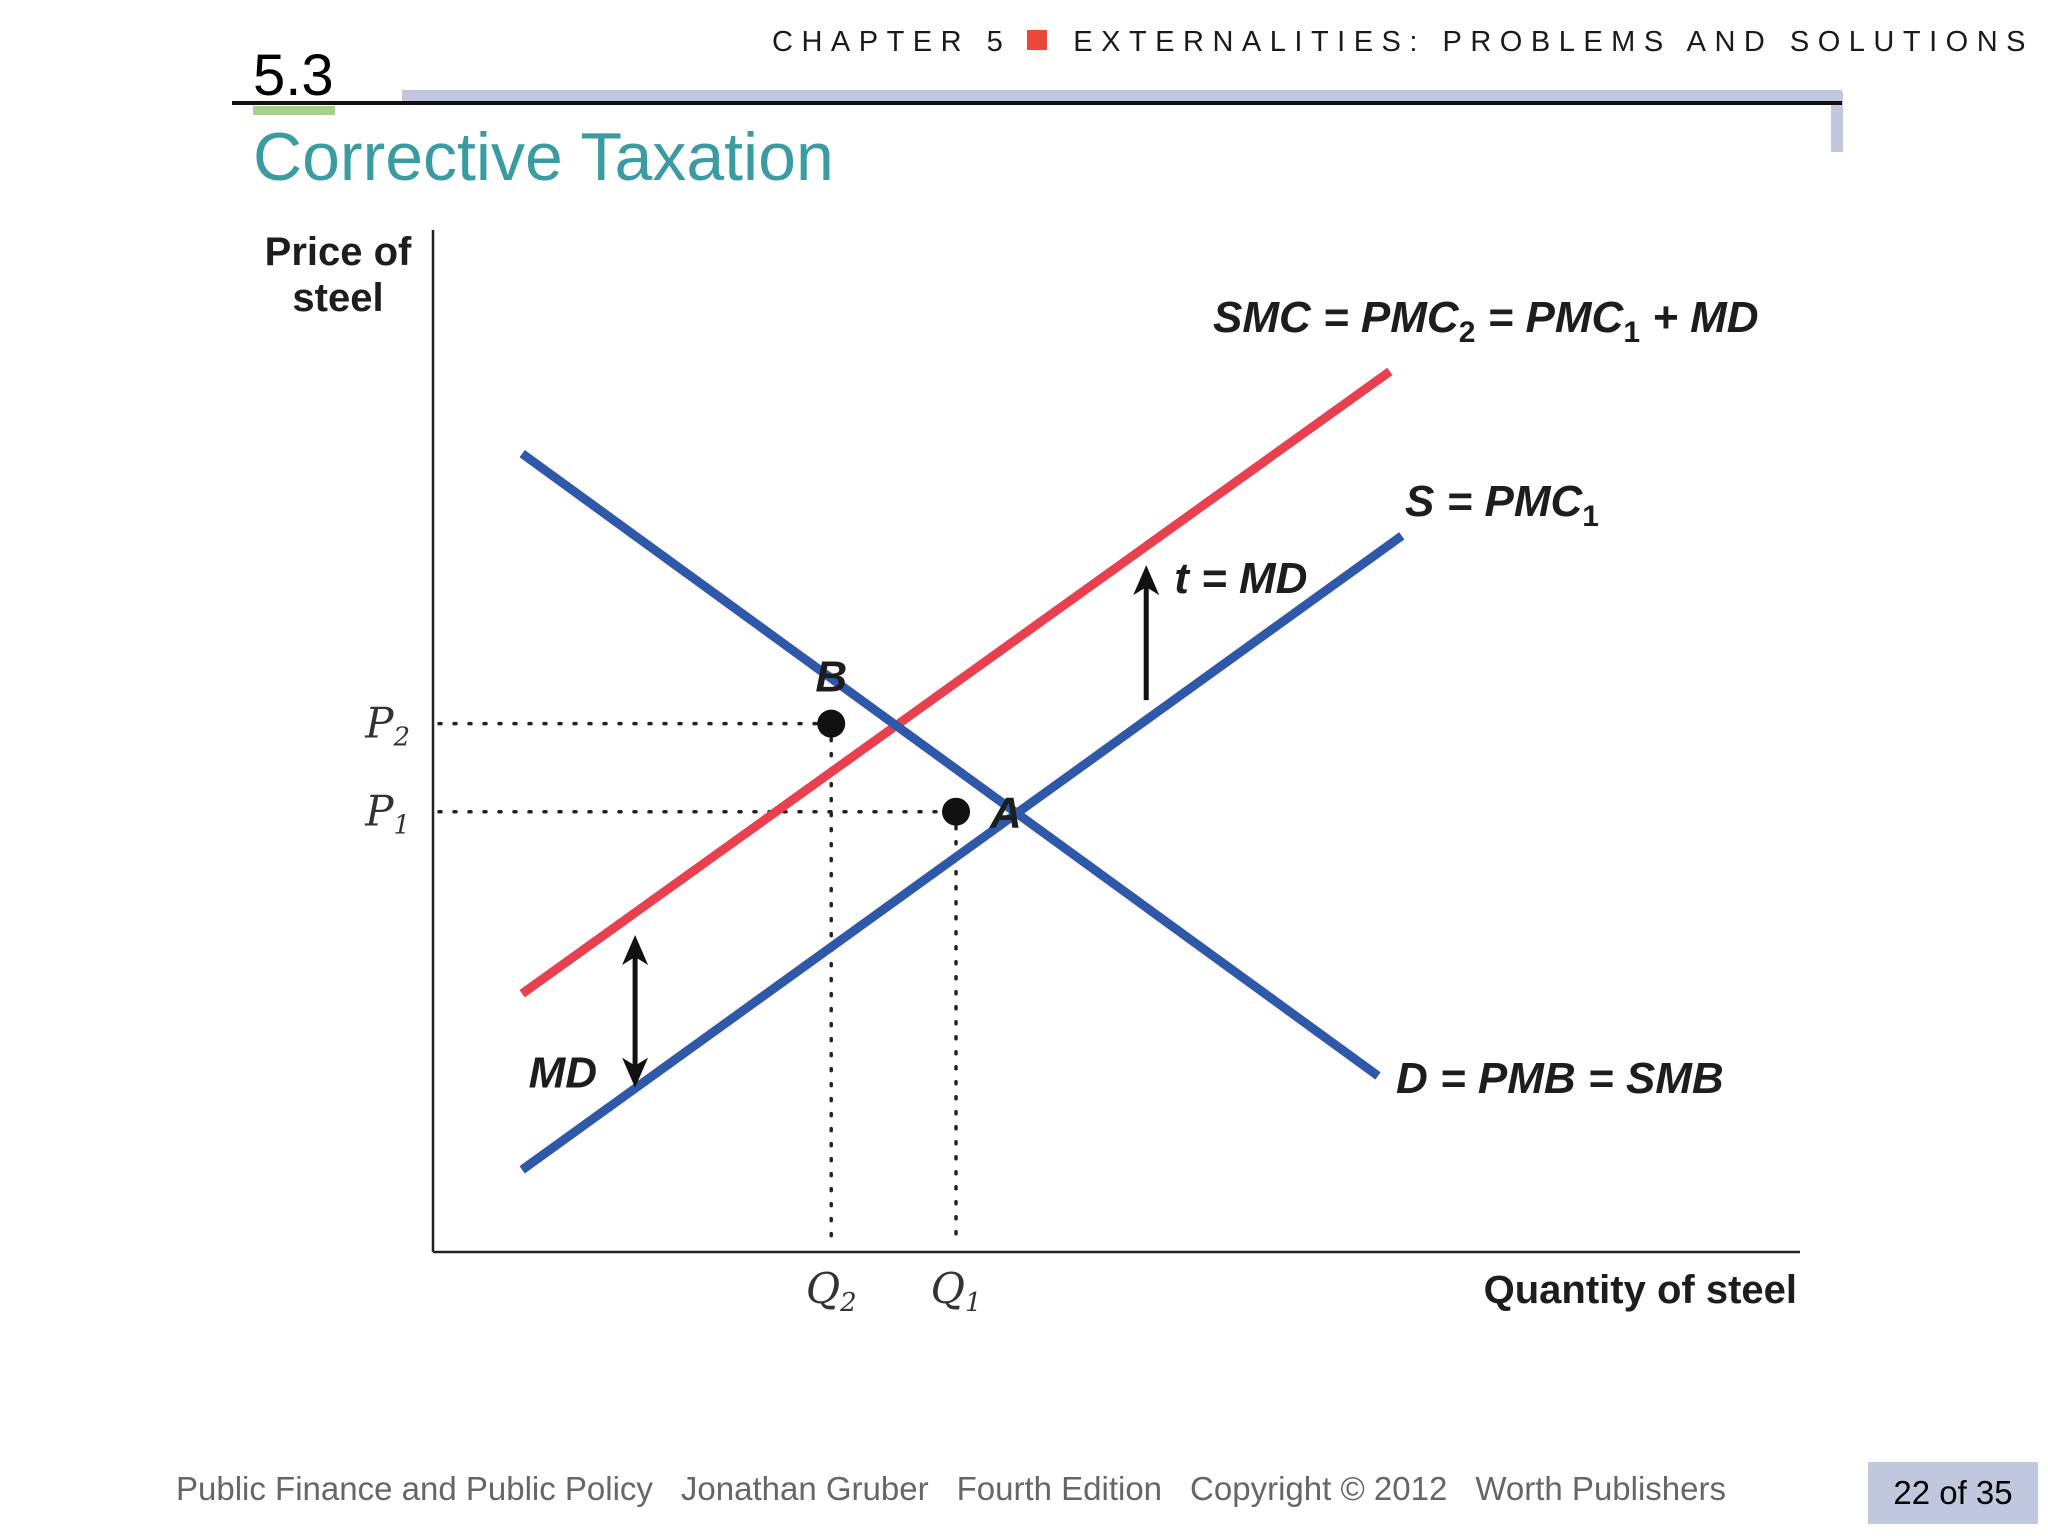 The width and height of the screenshot is (2048, 1536). Describe the element at coordinates (1059, 1488) in the screenshot. I see `footer-edition: Fourth Edition` at that location.